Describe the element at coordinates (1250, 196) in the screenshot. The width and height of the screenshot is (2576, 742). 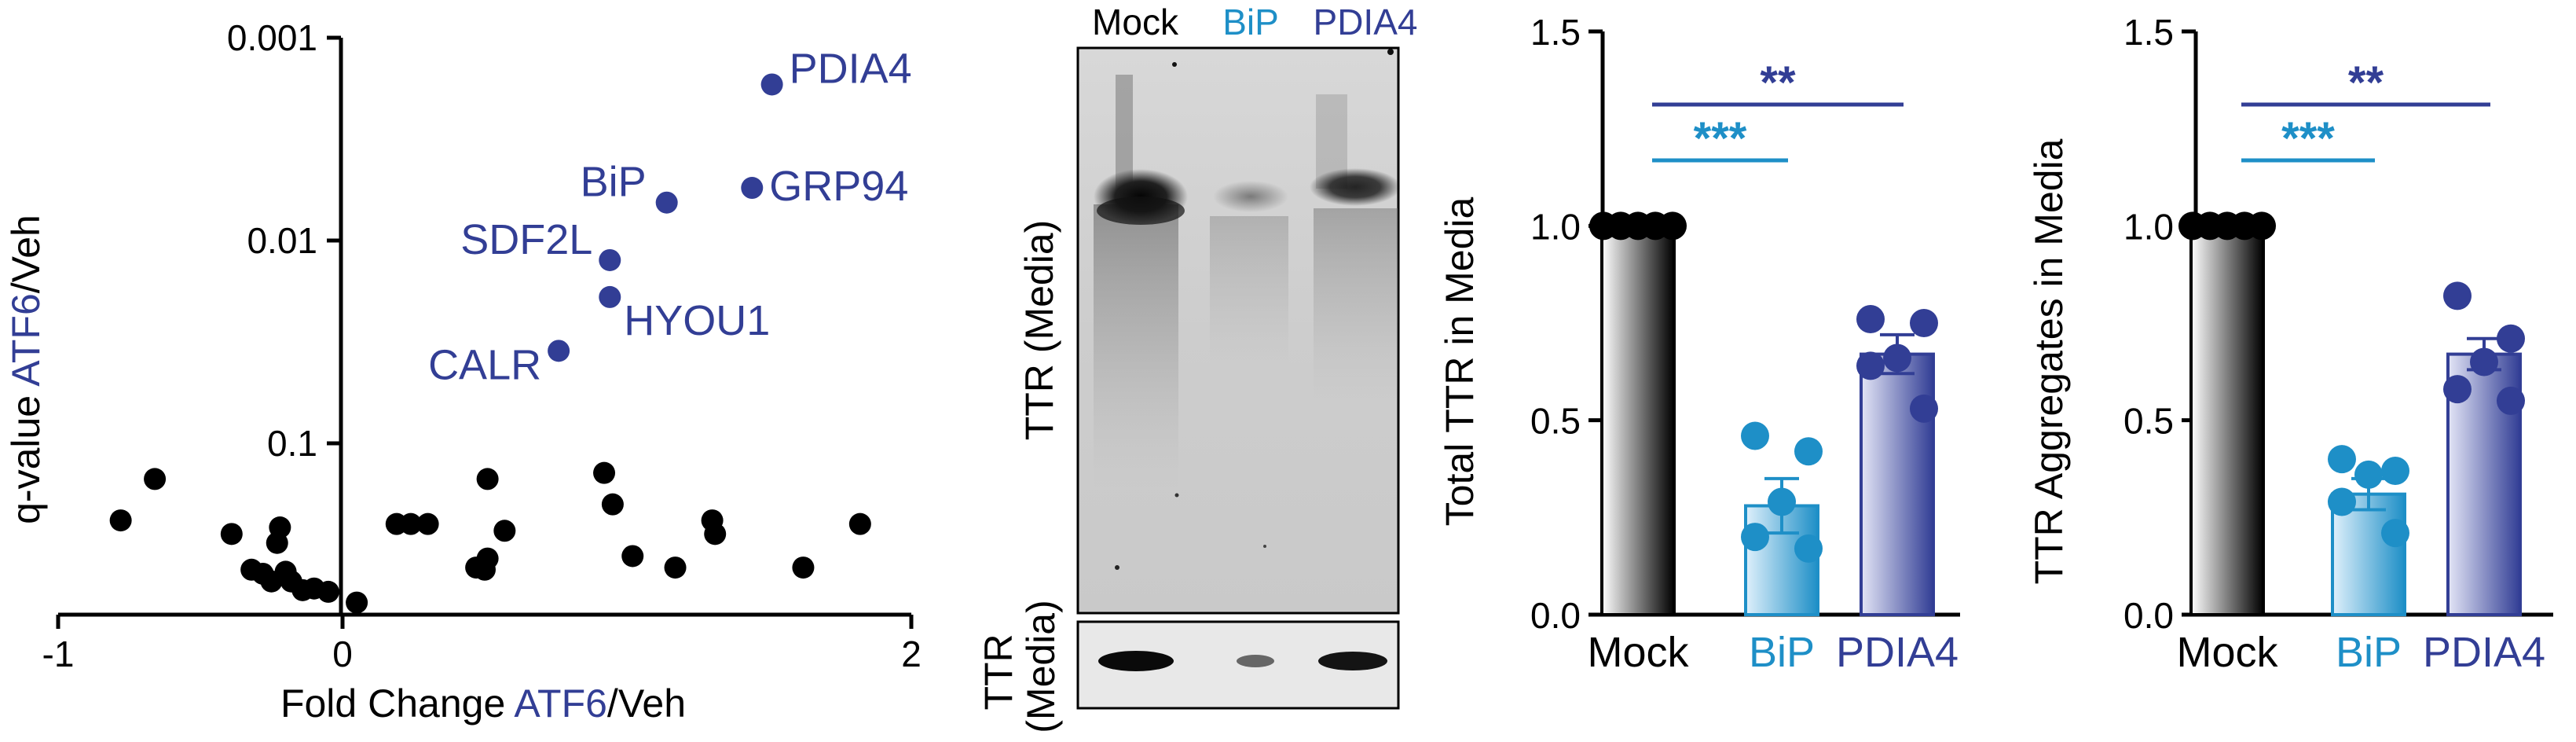
I see `blot-band-bip` at that location.